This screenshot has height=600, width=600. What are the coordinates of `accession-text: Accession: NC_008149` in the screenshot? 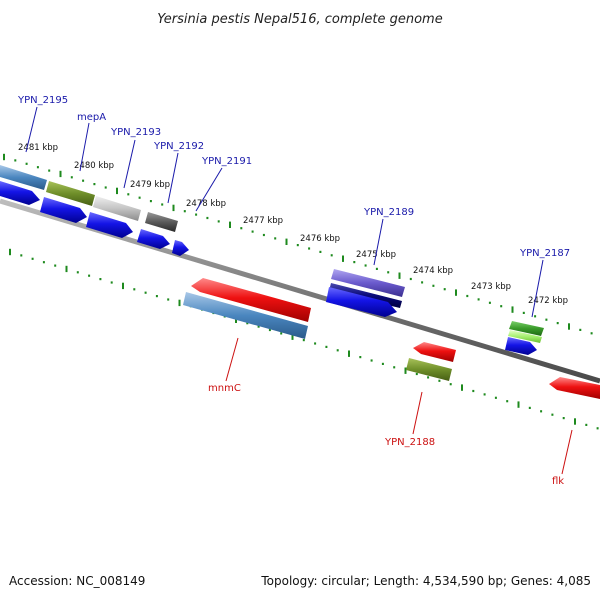 It's located at (77, 581).